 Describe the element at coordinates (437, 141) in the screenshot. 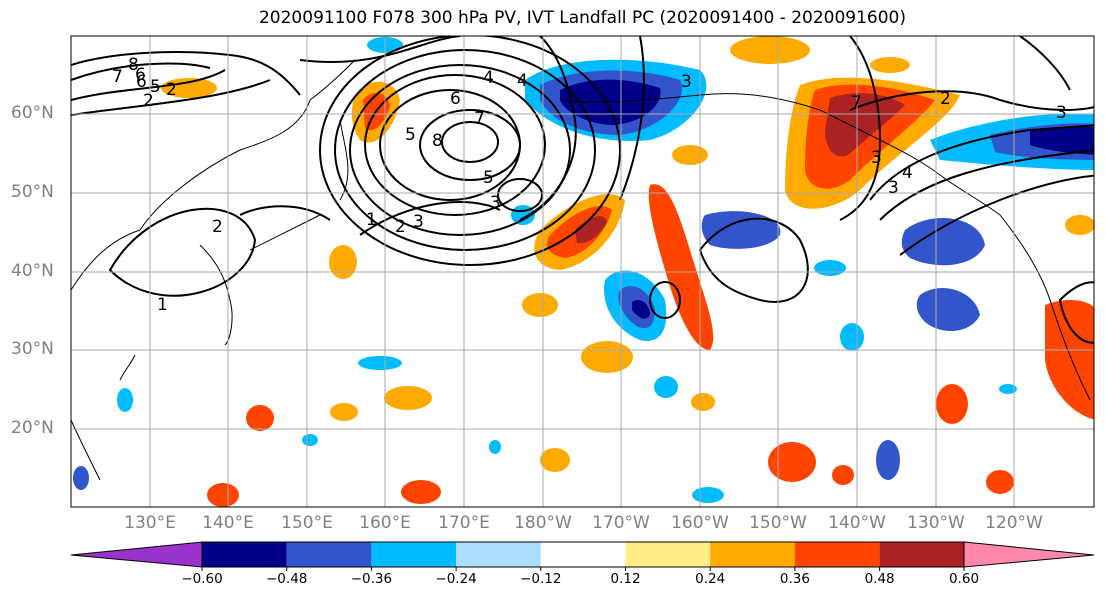

I see `contour-label: 8` at that location.